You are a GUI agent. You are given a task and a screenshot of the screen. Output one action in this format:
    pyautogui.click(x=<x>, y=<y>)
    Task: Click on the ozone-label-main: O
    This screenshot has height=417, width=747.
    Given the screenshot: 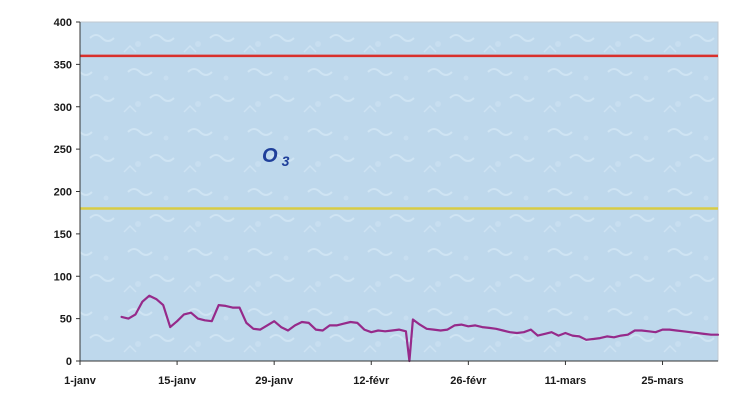 What is the action you would take?
    pyautogui.click(x=270, y=156)
    